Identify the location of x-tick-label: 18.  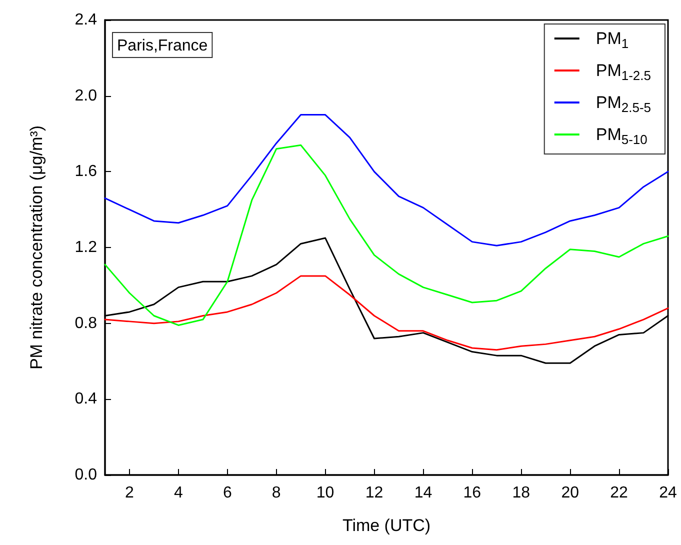
(521, 493).